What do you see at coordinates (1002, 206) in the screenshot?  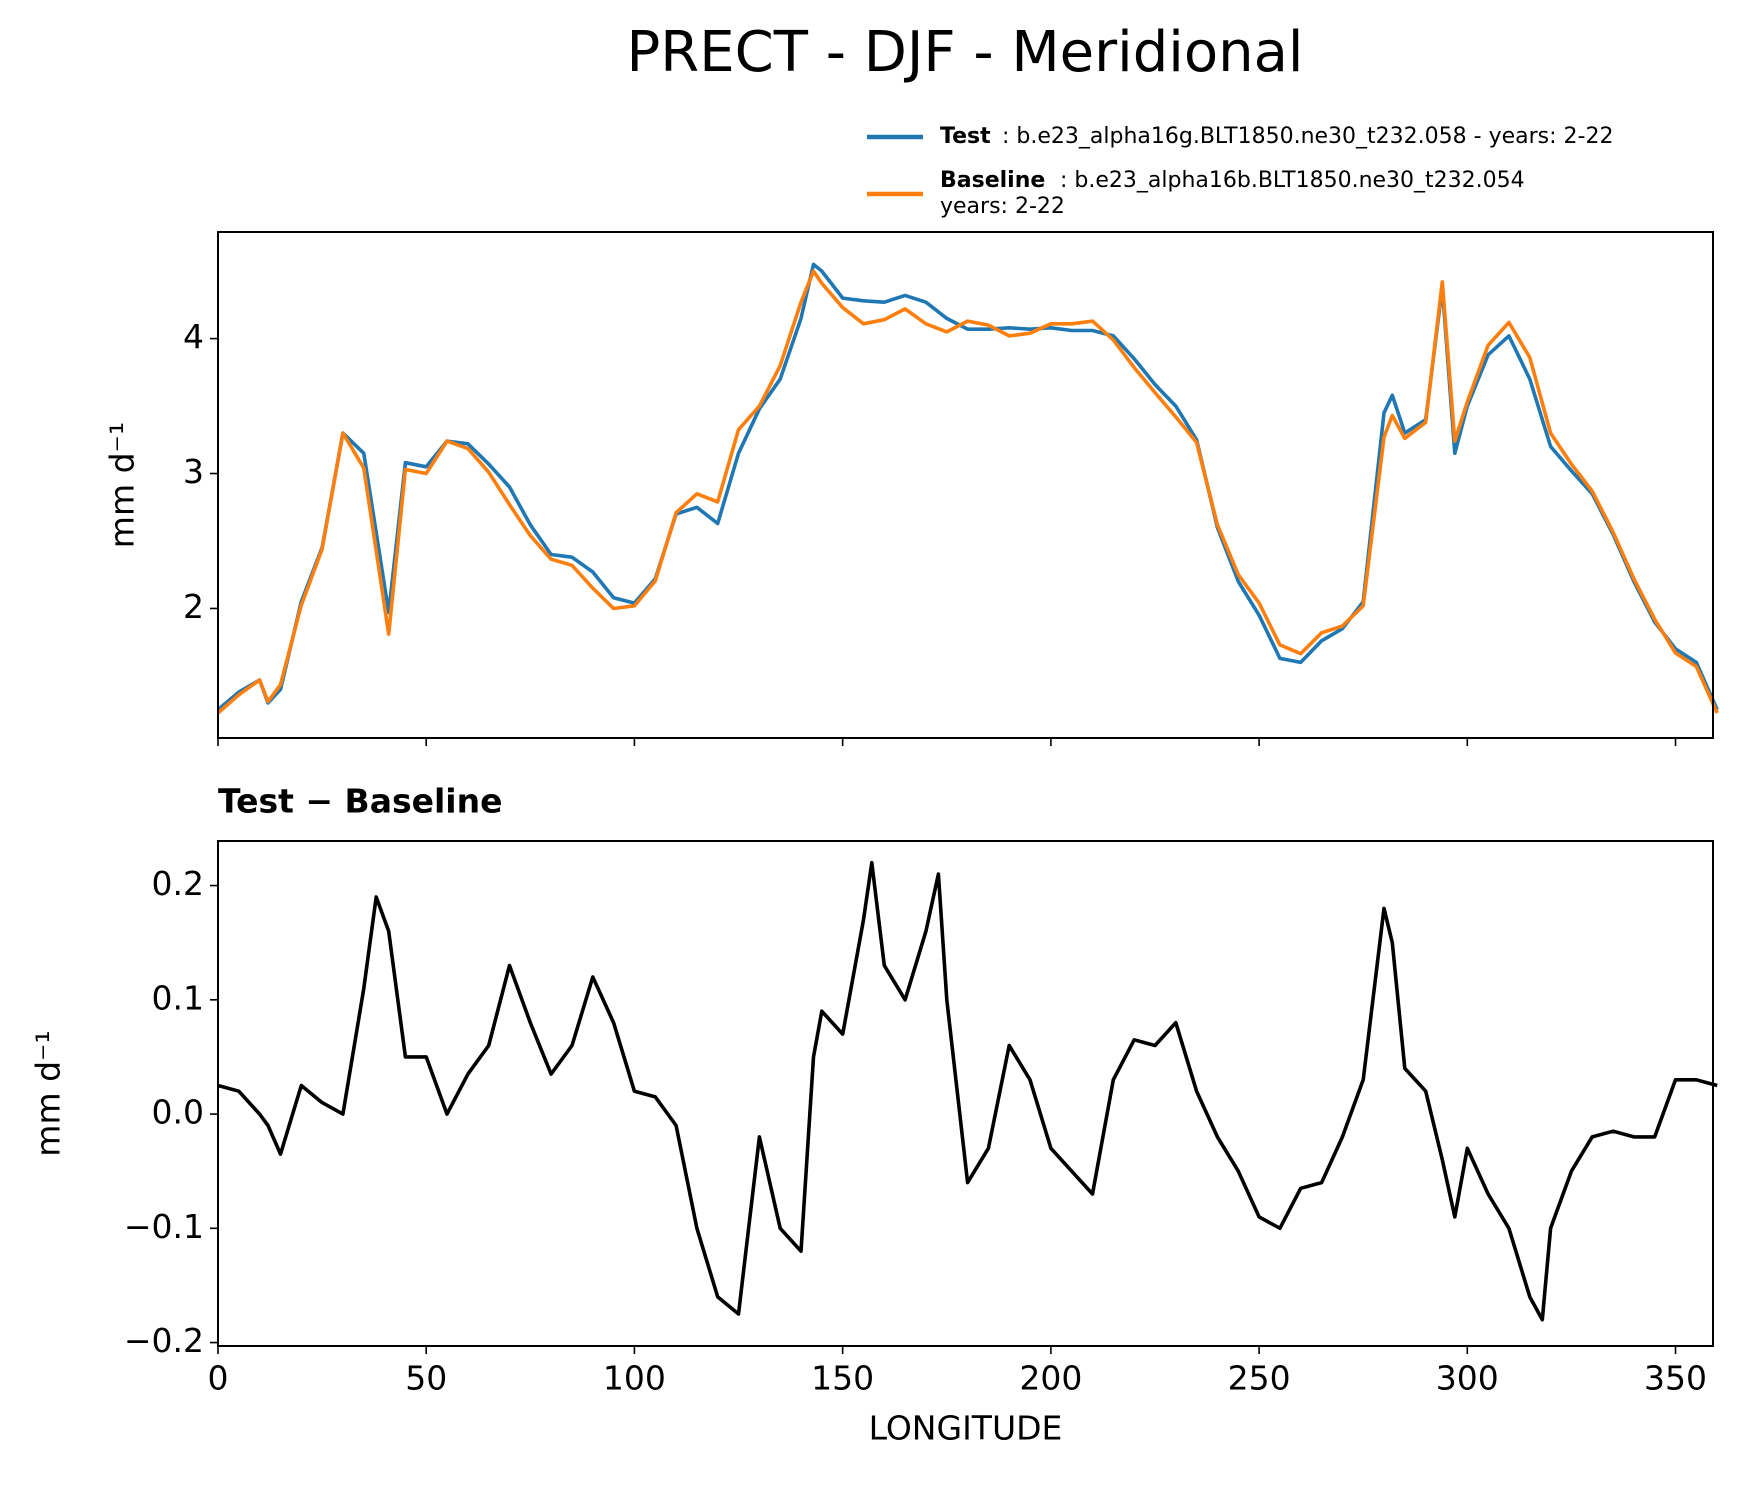 I see `legend-text: years: 2-22` at bounding box center [1002, 206].